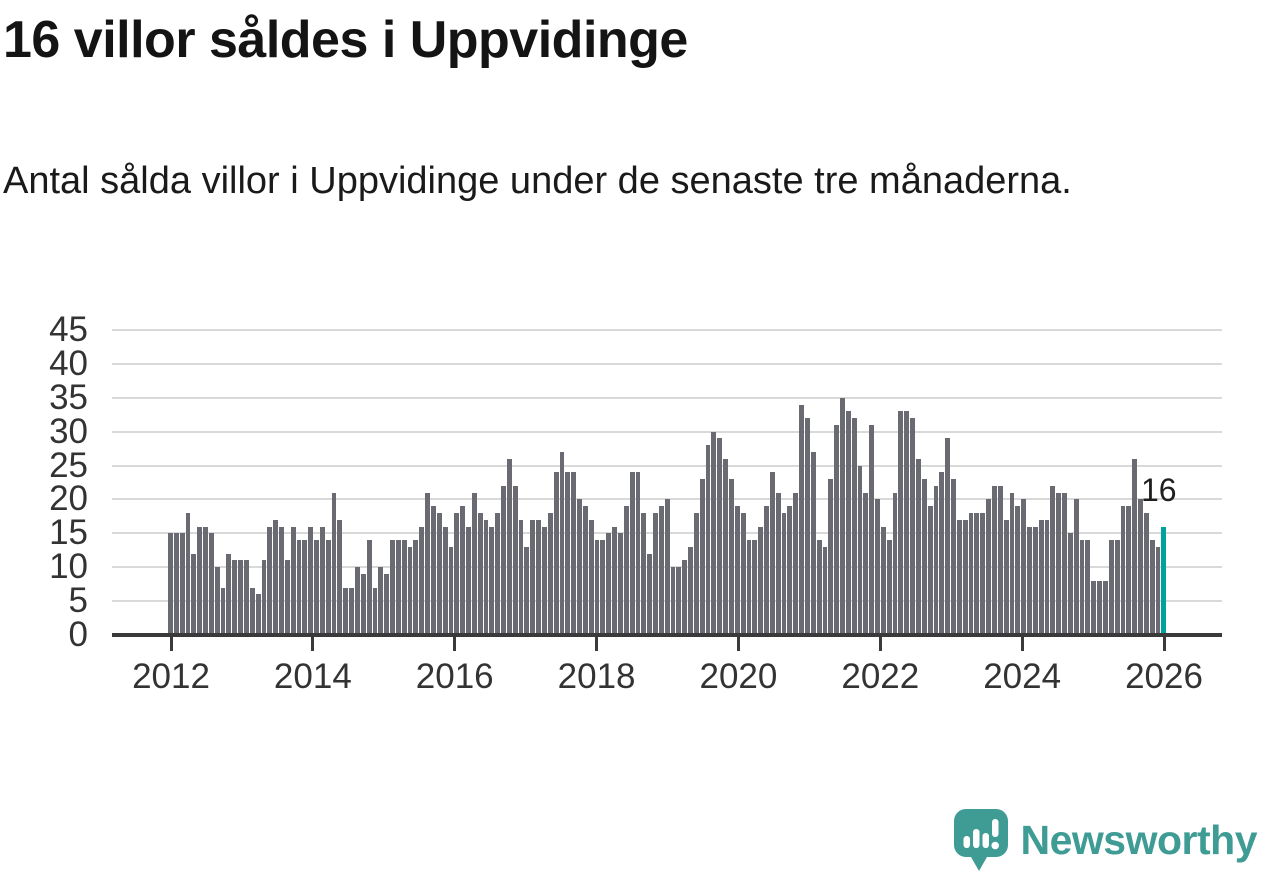  What do you see at coordinates (68, 499) in the screenshot?
I see `y-tick-label: 20` at bounding box center [68, 499].